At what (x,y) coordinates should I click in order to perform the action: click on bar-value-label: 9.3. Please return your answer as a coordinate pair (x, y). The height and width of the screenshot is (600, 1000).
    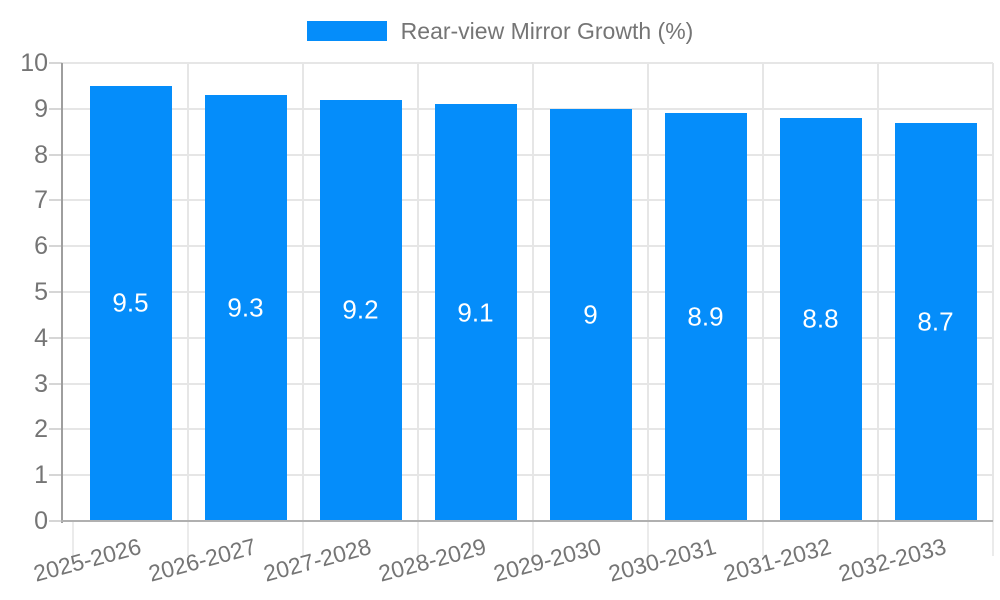
    Looking at the image, I should click on (245, 307).